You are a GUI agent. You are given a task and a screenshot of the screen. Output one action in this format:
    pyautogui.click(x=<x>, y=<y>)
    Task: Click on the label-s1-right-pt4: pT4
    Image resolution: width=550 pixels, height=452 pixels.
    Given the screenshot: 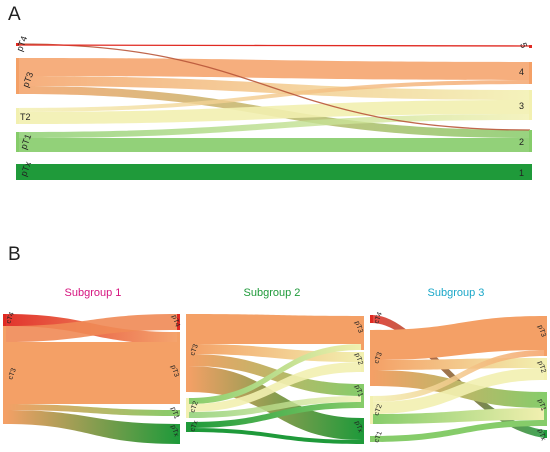 What is the action you would take?
    pyautogui.click(x=175, y=321)
    